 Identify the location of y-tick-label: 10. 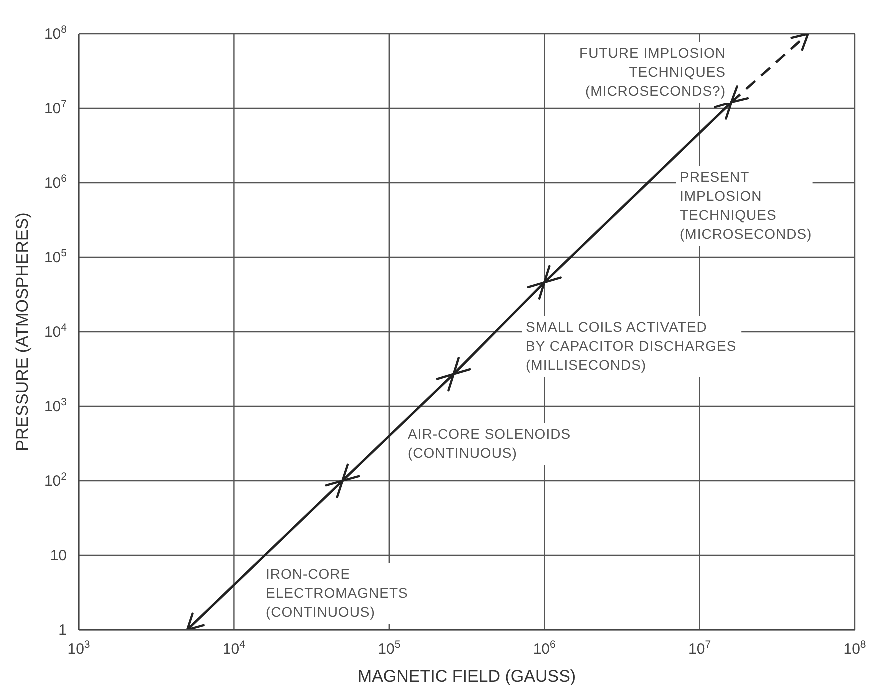
(58, 556).